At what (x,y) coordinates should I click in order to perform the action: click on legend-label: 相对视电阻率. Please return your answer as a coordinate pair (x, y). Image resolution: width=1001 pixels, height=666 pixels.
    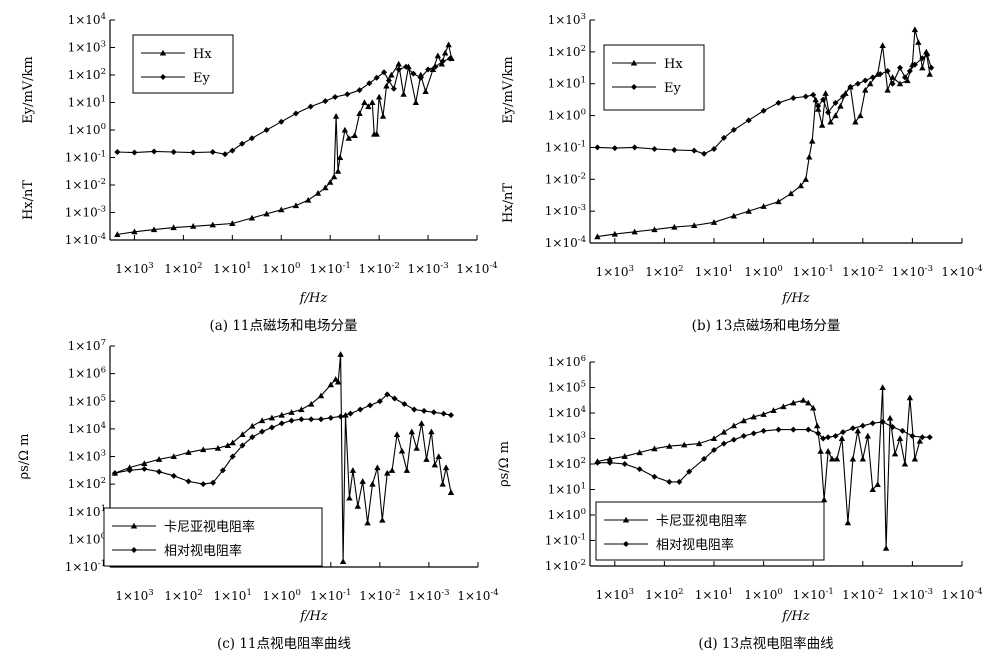
    Looking at the image, I should click on (203, 551).